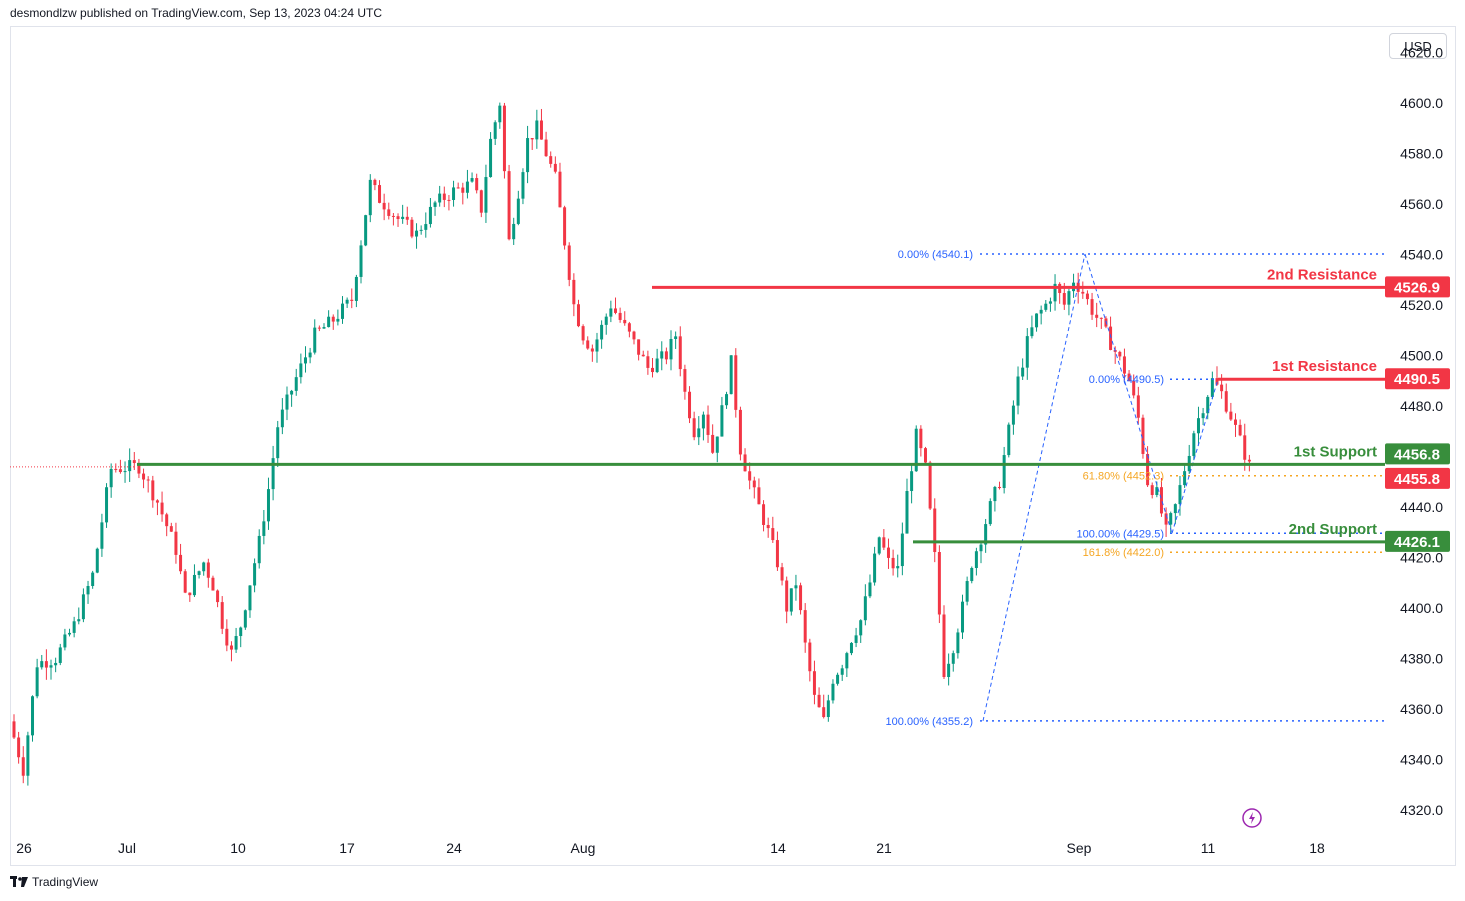 The width and height of the screenshot is (1465, 901). Describe the element at coordinates (238, 848) in the screenshot. I see `x-tick-label: 10` at that location.